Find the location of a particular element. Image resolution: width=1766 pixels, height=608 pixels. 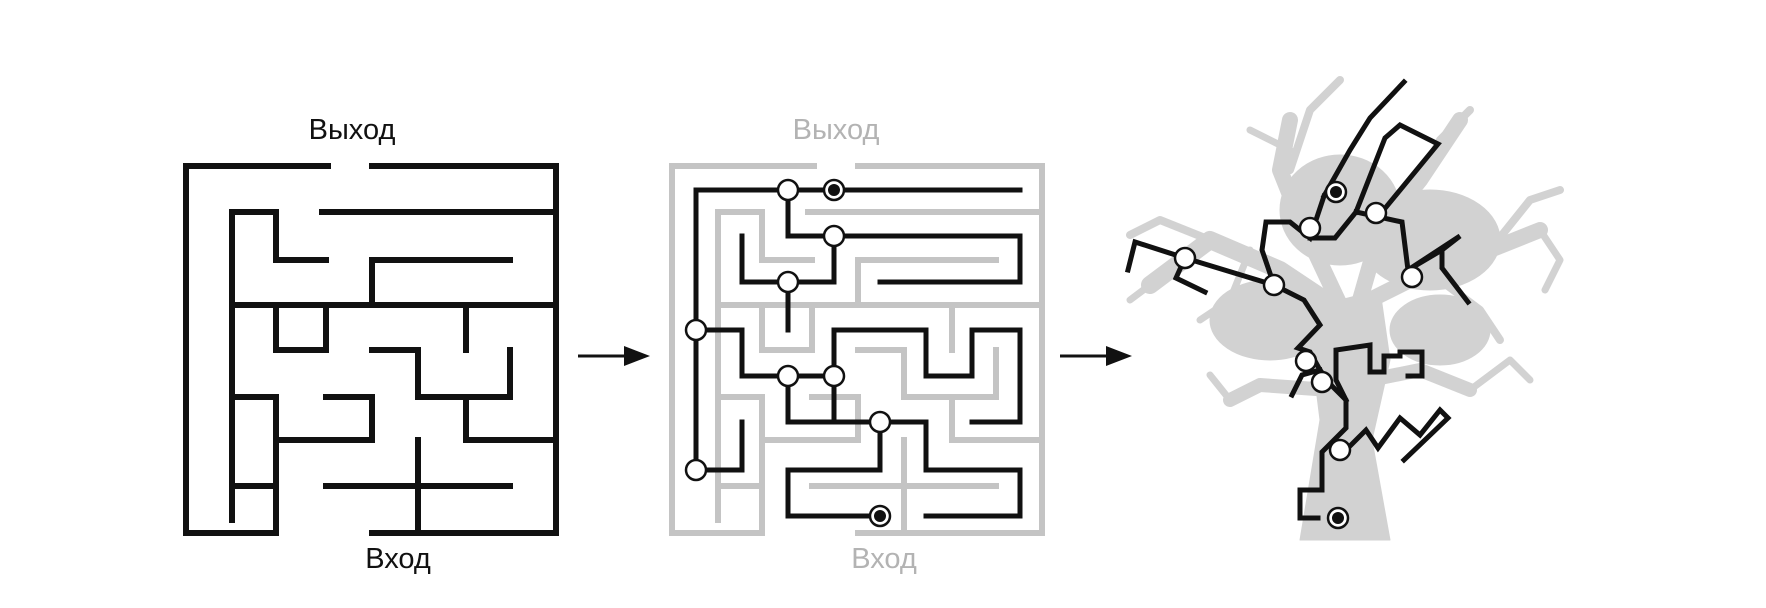

faded-maze-walls is located at coordinates (857, 349).